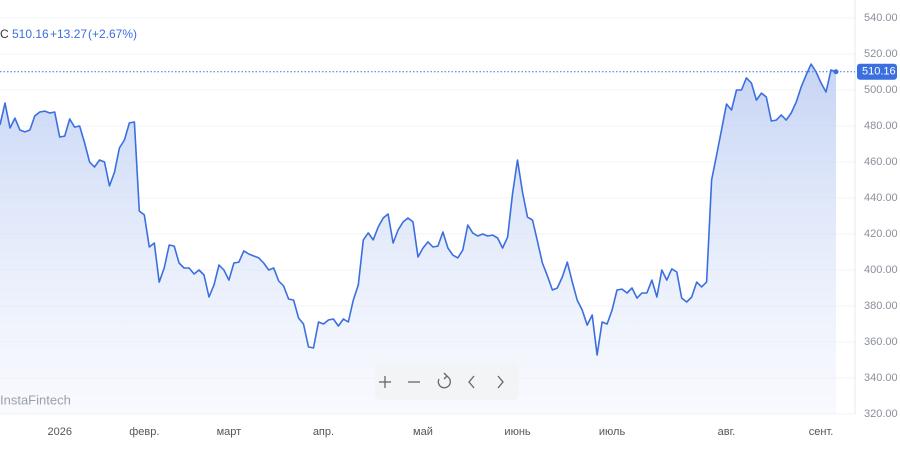  Describe the element at coordinates (35, 399) in the screenshot. I see `watermark: InstaFintech` at that location.